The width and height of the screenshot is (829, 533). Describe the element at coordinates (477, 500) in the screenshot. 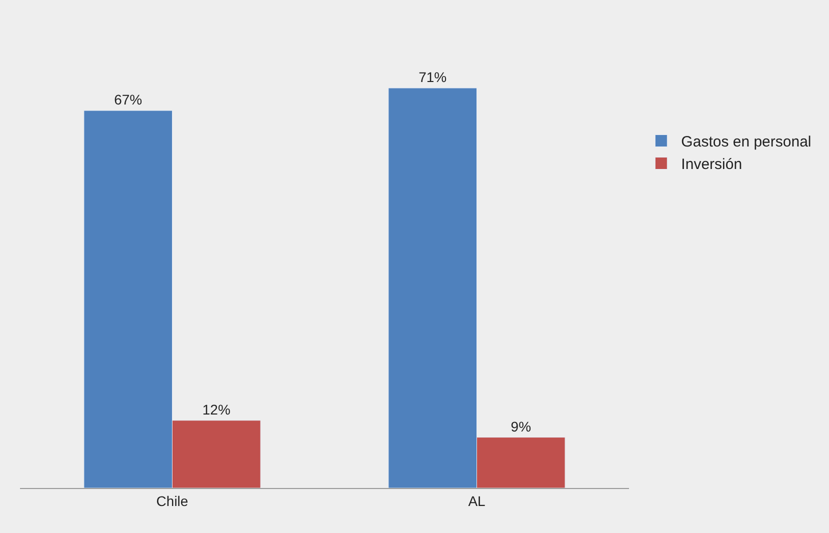

I see `x-tick-label: AL` at that location.